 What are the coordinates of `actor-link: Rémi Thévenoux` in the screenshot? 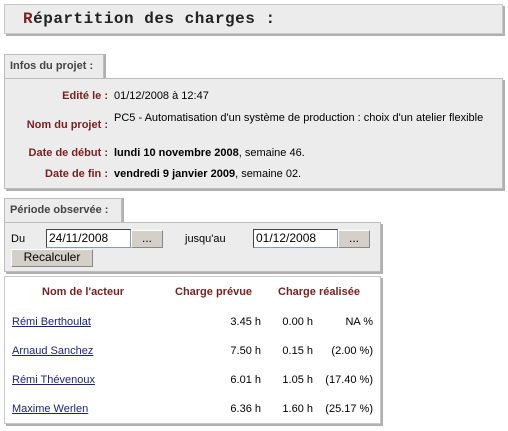 It's located at (53, 380).